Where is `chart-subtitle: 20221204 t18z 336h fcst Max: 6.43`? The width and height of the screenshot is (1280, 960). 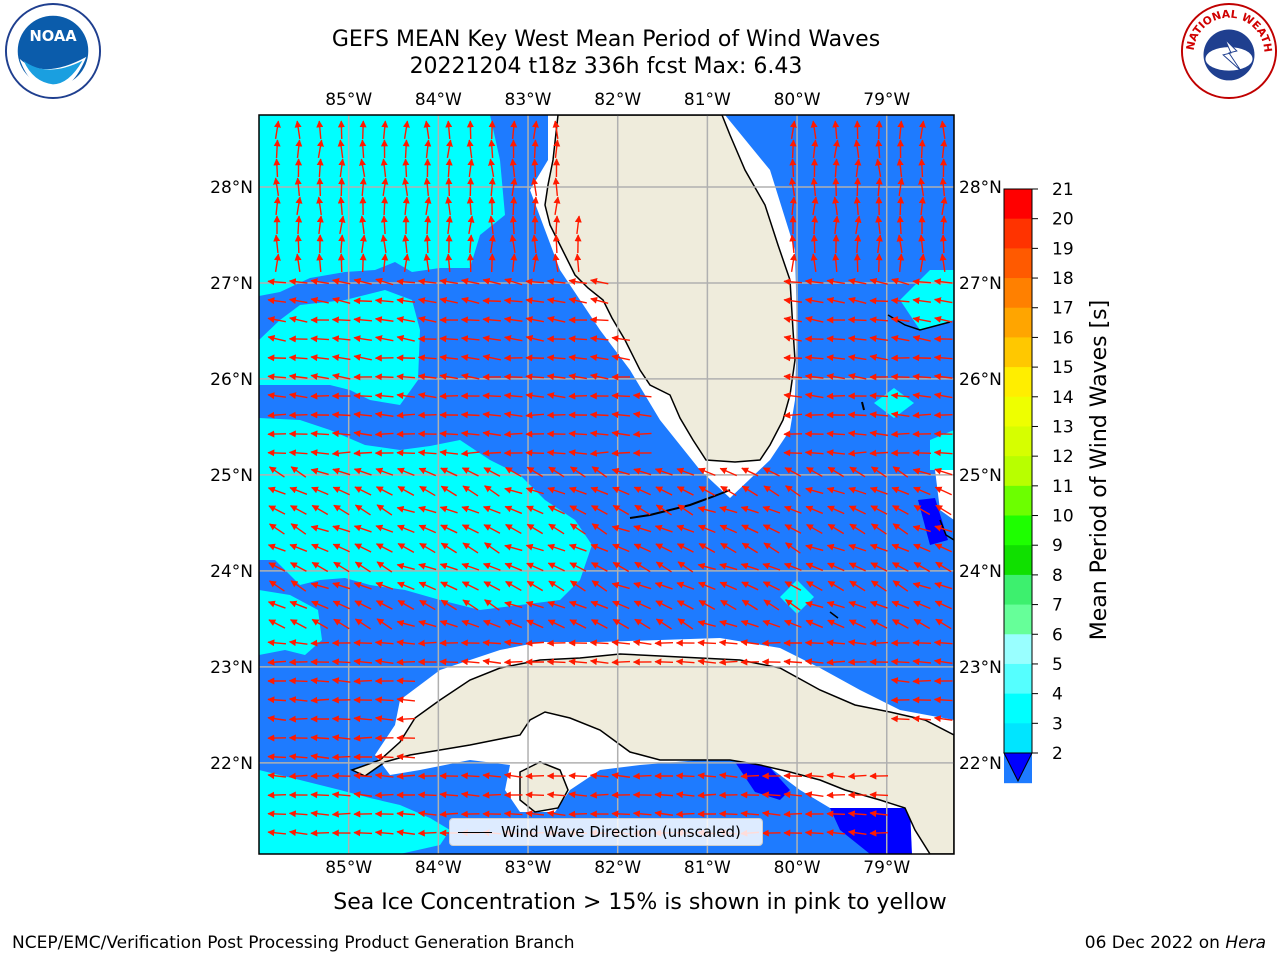 chart-subtitle: 20221204 t18z 336h fcst Max: 6.43 is located at coordinates (606, 66).